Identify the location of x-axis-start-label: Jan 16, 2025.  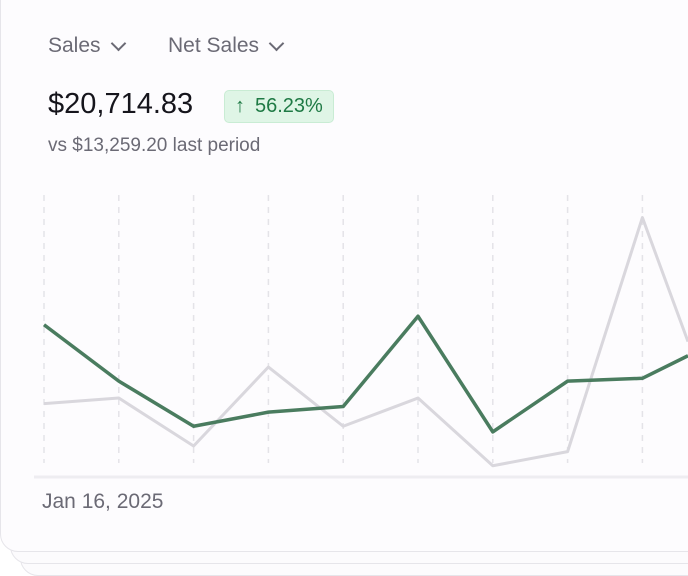
(103, 501).